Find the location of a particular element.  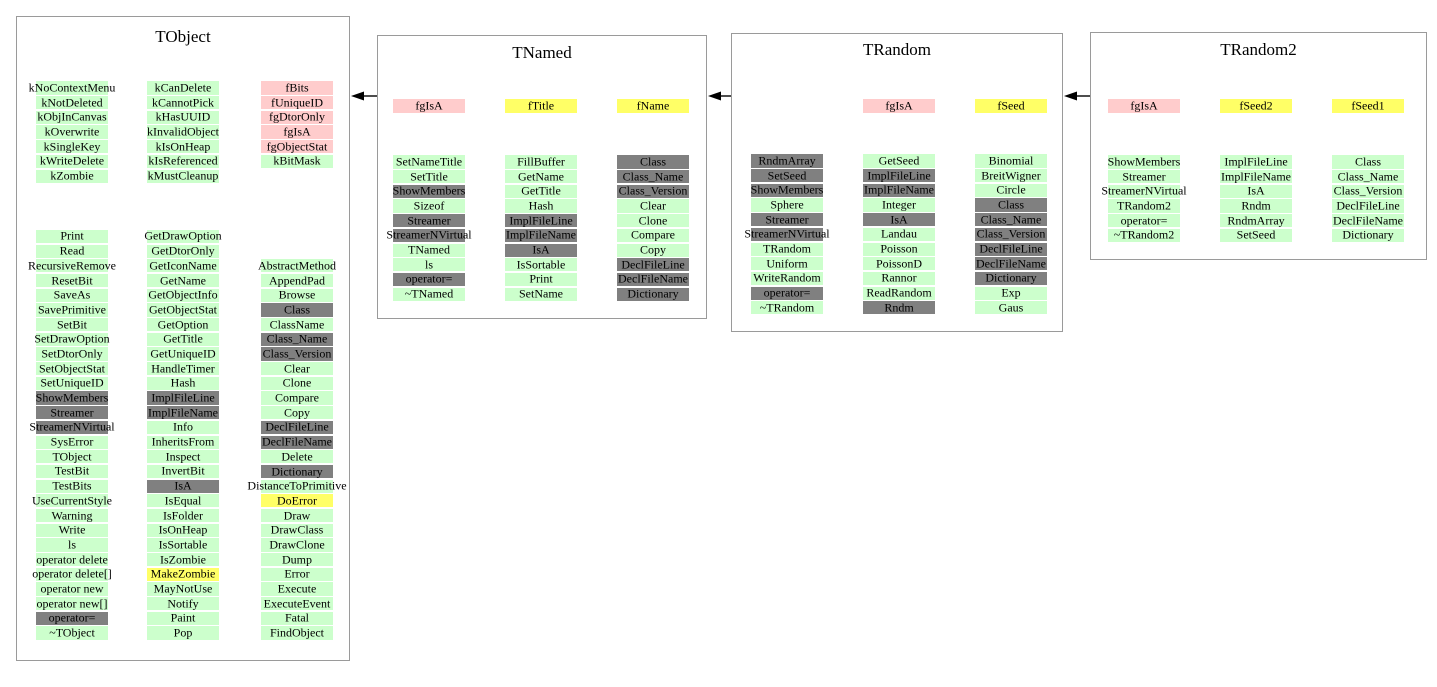

method-cell: IsSortable is located at coordinates (183, 544).